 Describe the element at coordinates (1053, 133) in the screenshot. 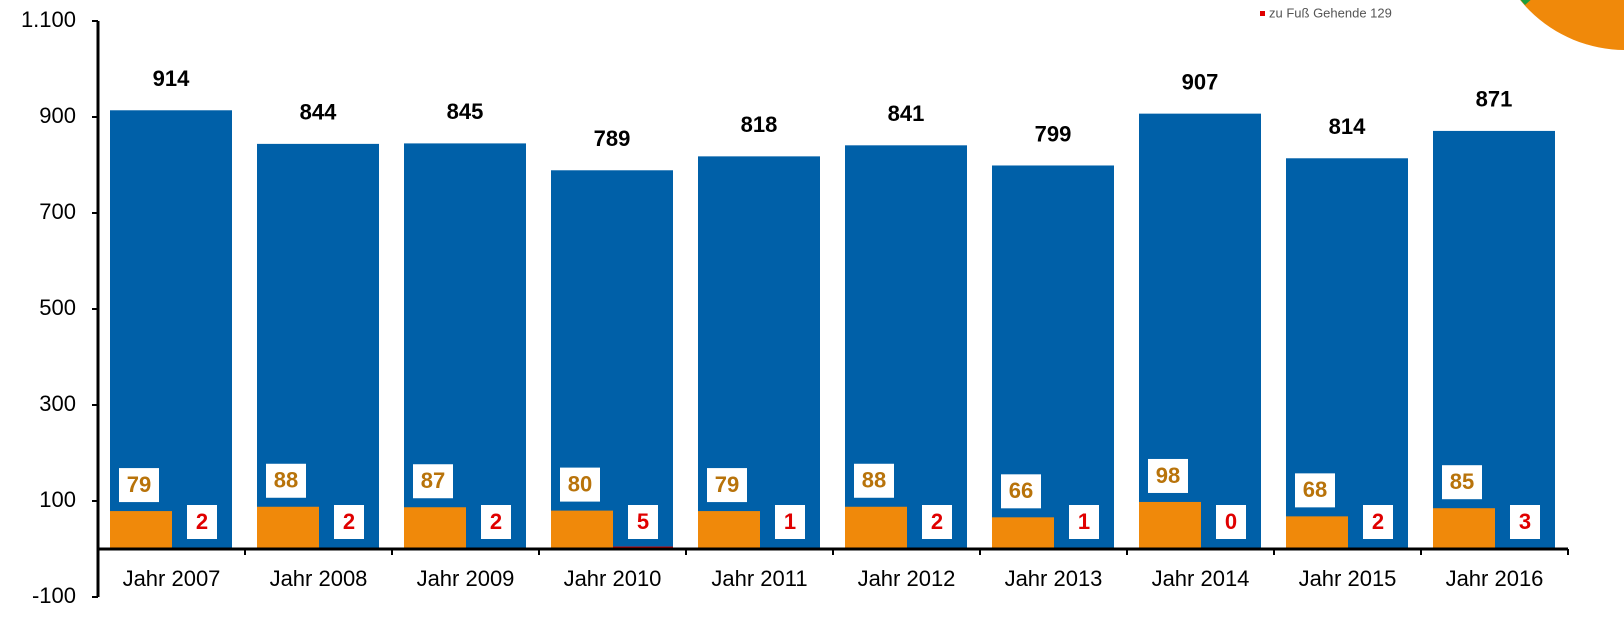

I see `data-label: 799` at that location.